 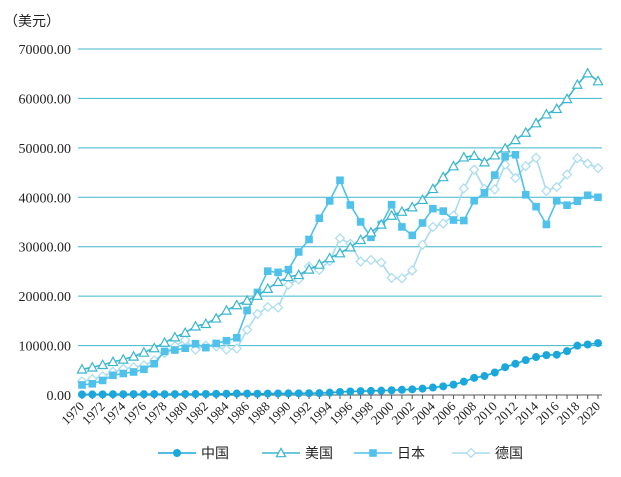 I want to click on unit-label: （美元）, so click(x=32, y=22).